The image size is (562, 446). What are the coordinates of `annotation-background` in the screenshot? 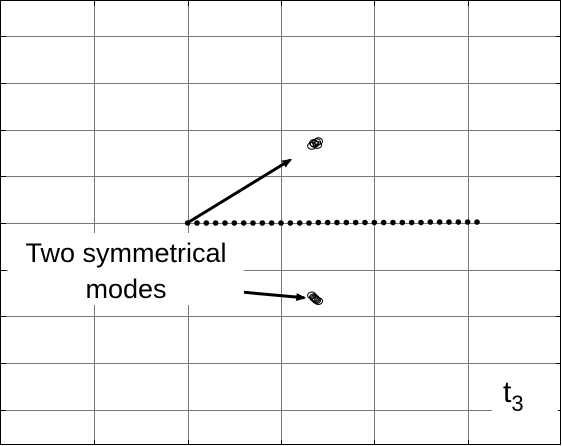 It's located at (126, 269).